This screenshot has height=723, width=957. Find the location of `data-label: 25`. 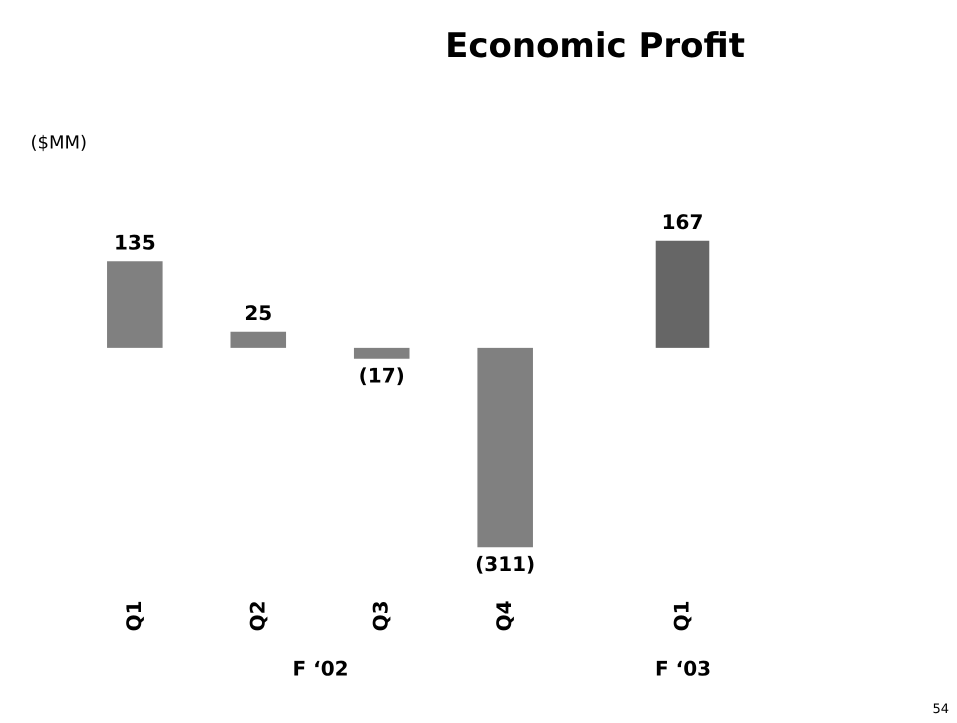

data-label: 25 is located at coordinates (258, 312).